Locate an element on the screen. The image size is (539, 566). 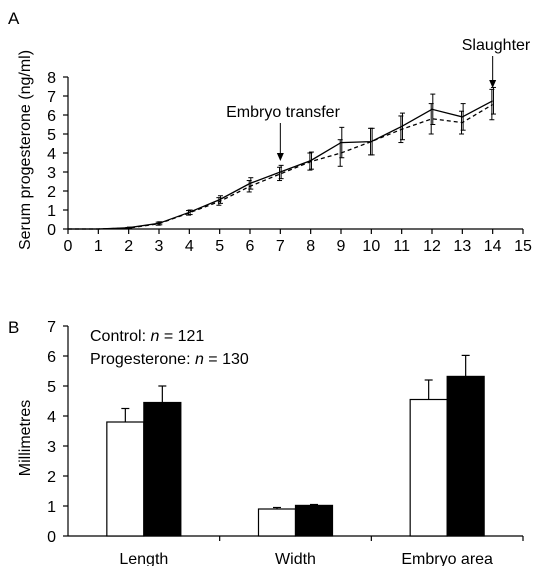
panel-a-x-tick-label: 15 is located at coordinates (523, 246).